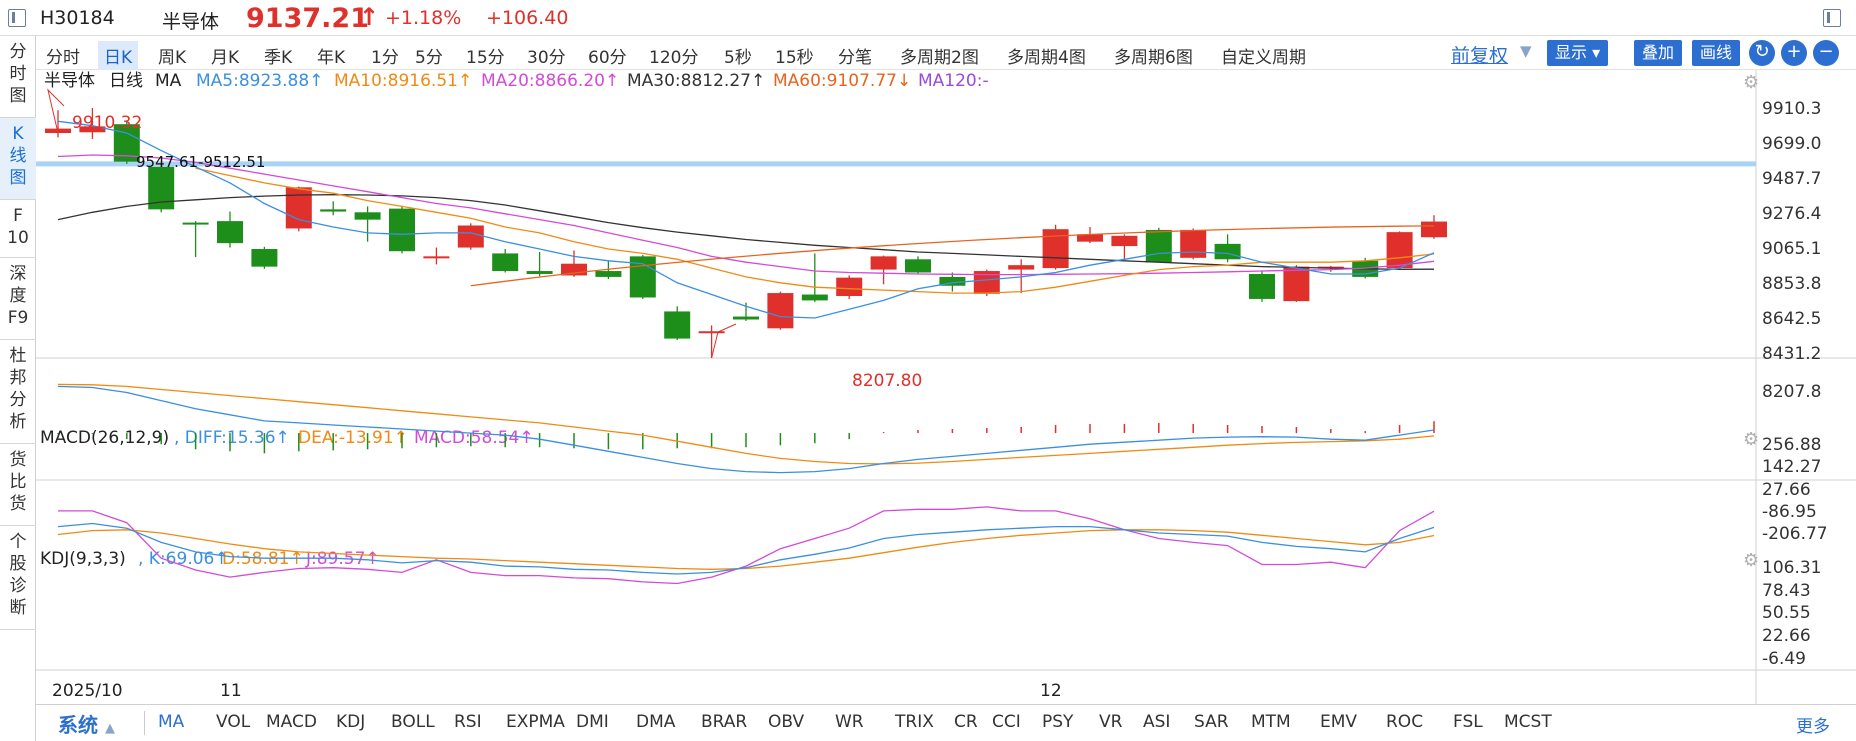 The image size is (1856, 741). I want to click on draw-line-button: 画线, so click(1716, 53).